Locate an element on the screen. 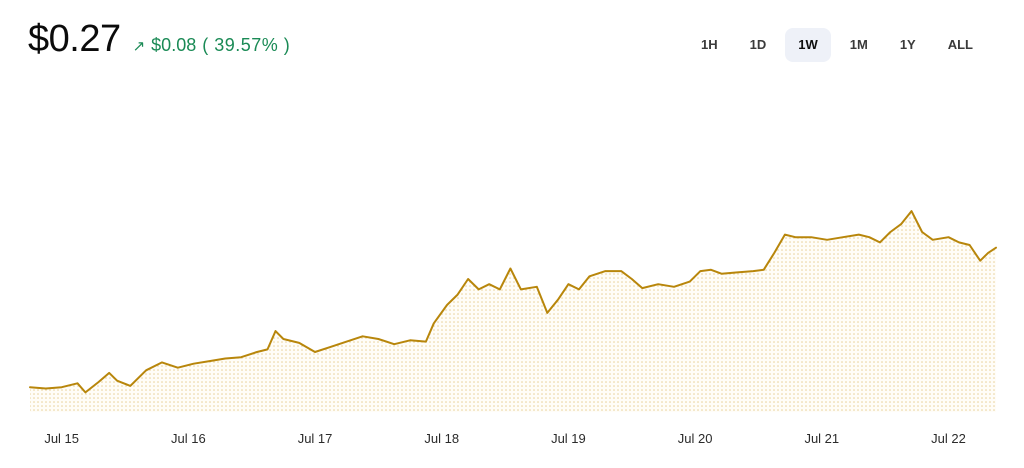 This screenshot has height=468, width=1024. current-price: $0.27 is located at coordinates (74, 39).